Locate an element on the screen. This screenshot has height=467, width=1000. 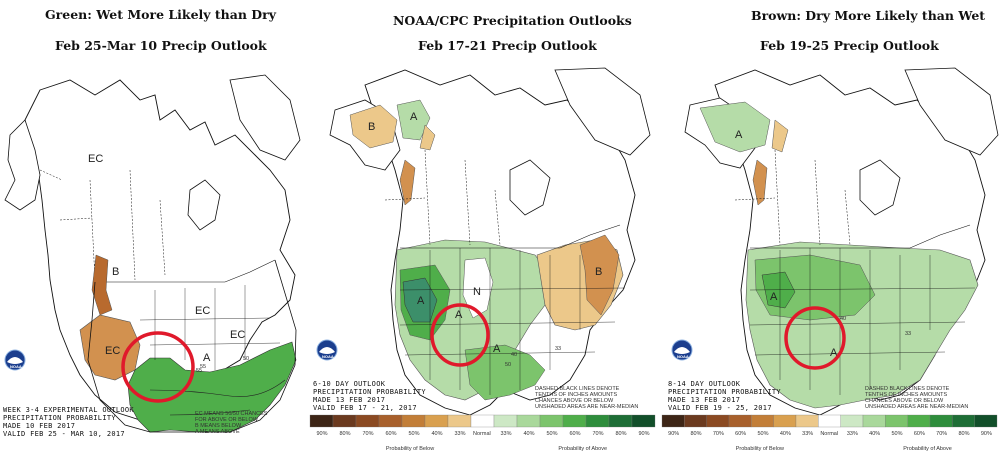
legend-label-above-4: 70% is located at coordinates (598, 434).